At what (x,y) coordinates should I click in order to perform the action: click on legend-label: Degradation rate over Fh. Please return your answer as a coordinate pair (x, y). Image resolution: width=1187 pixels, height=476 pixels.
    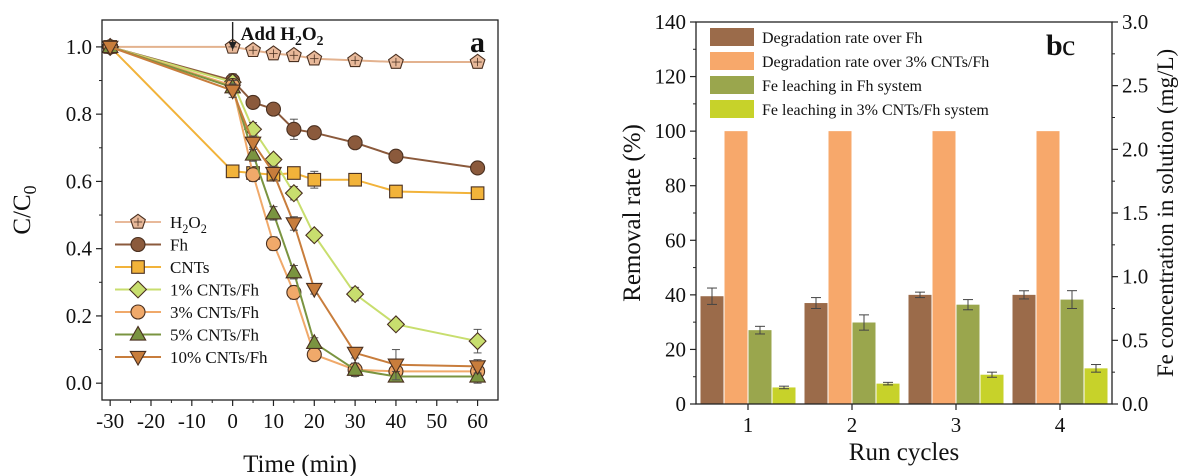
    Looking at the image, I should click on (842, 38).